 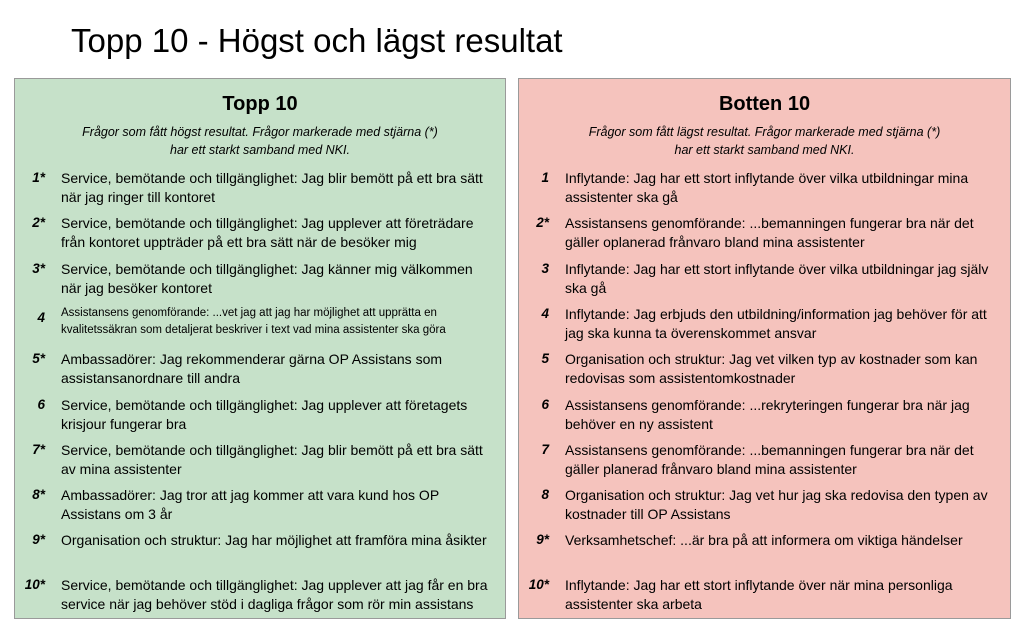 What do you see at coordinates (150, 378) in the screenshot?
I see `item-text-line2: assistansanordnare till andra` at bounding box center [150, 378].